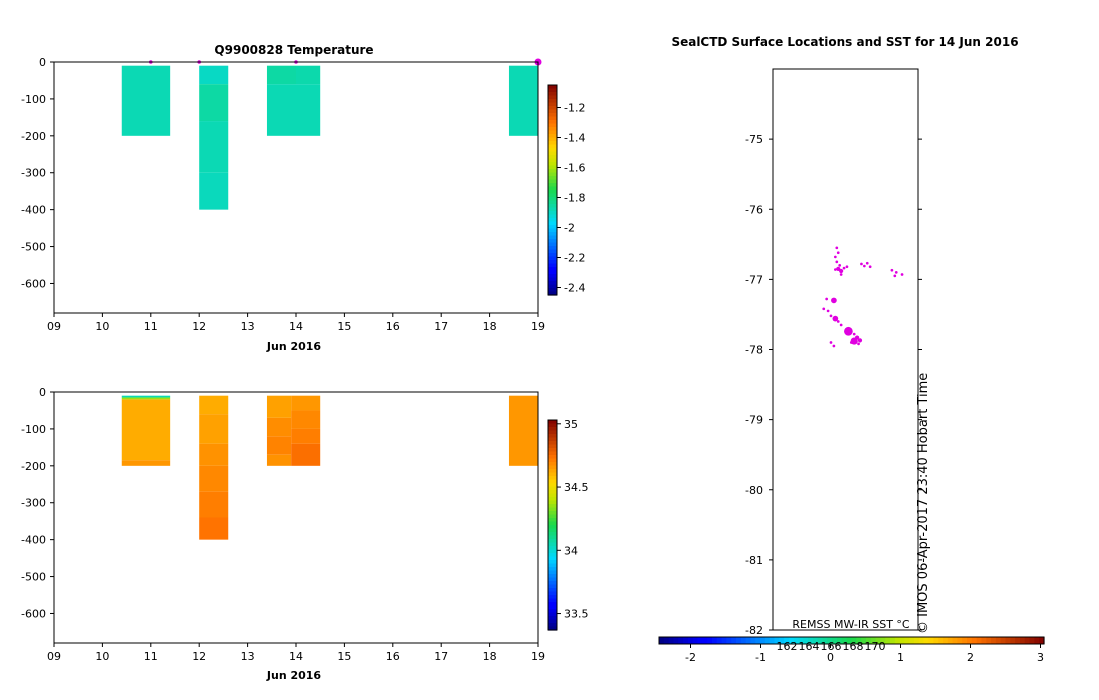 This screenshot has height=700, width=1099. I want to click on salinity-x-tick-label: 16, so click(393, 656).